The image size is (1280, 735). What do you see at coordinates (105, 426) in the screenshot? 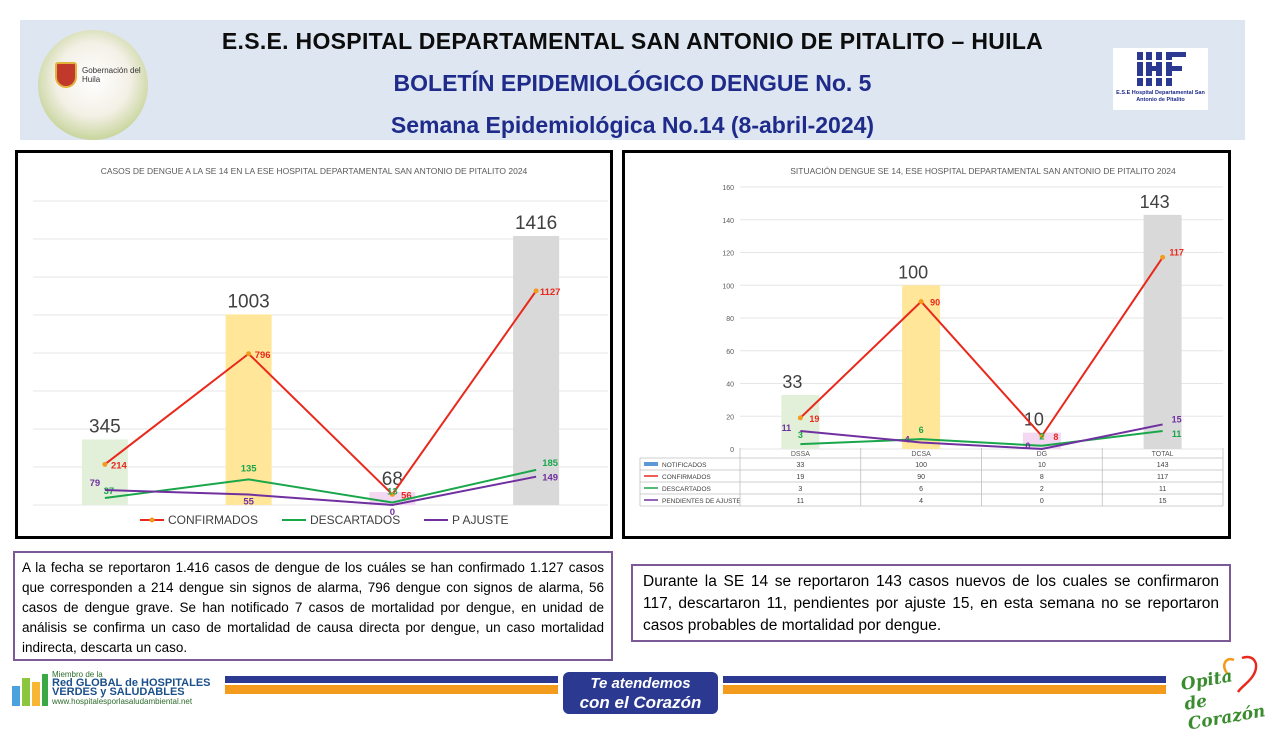
I see `chart1-bar-label-0: 345` at bounding box center [105, 426].